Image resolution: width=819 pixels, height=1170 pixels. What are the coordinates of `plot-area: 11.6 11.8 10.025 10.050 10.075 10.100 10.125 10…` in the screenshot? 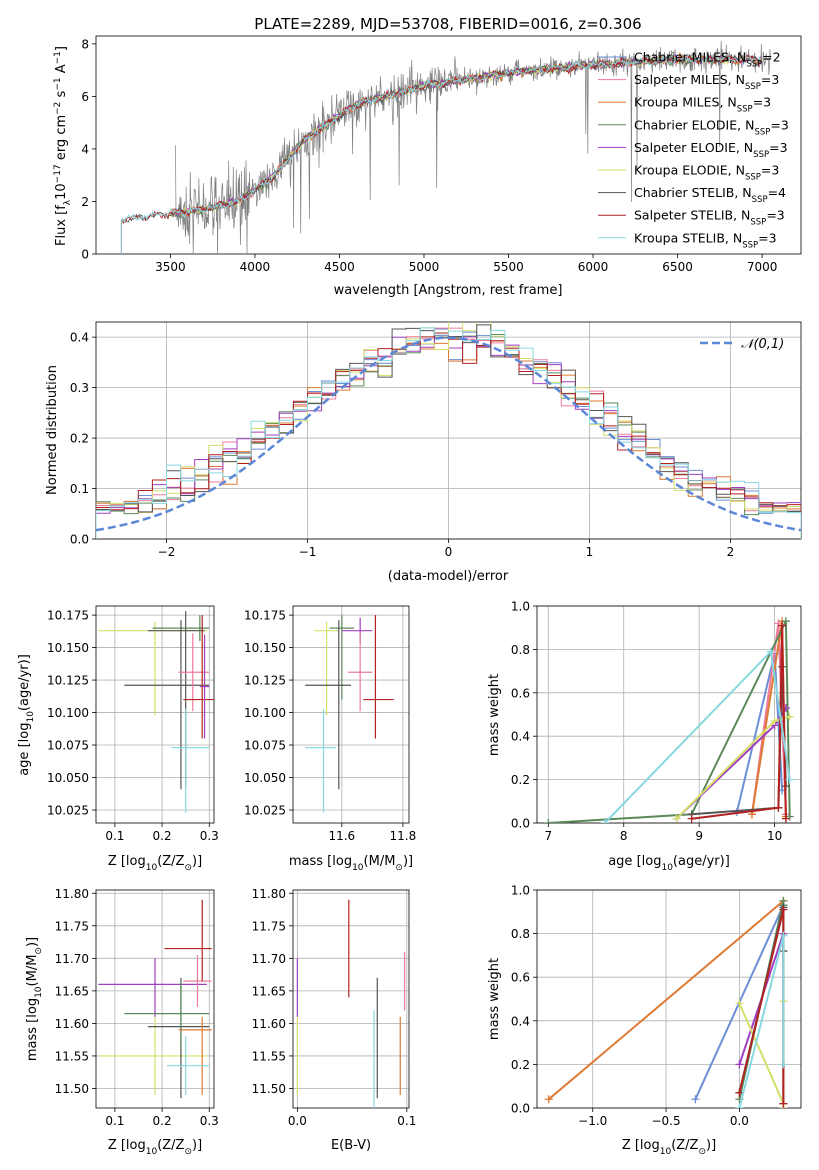 It's located at (330, 724).